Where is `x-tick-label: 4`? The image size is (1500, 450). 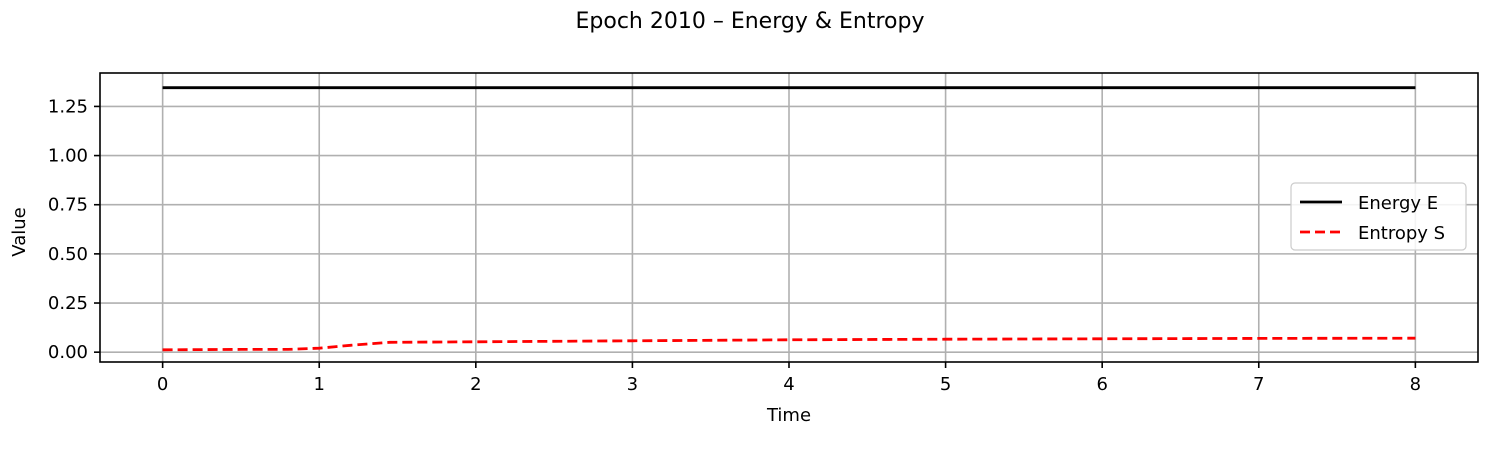 x-tick-label: 4 is located at coordinates (788, 384).